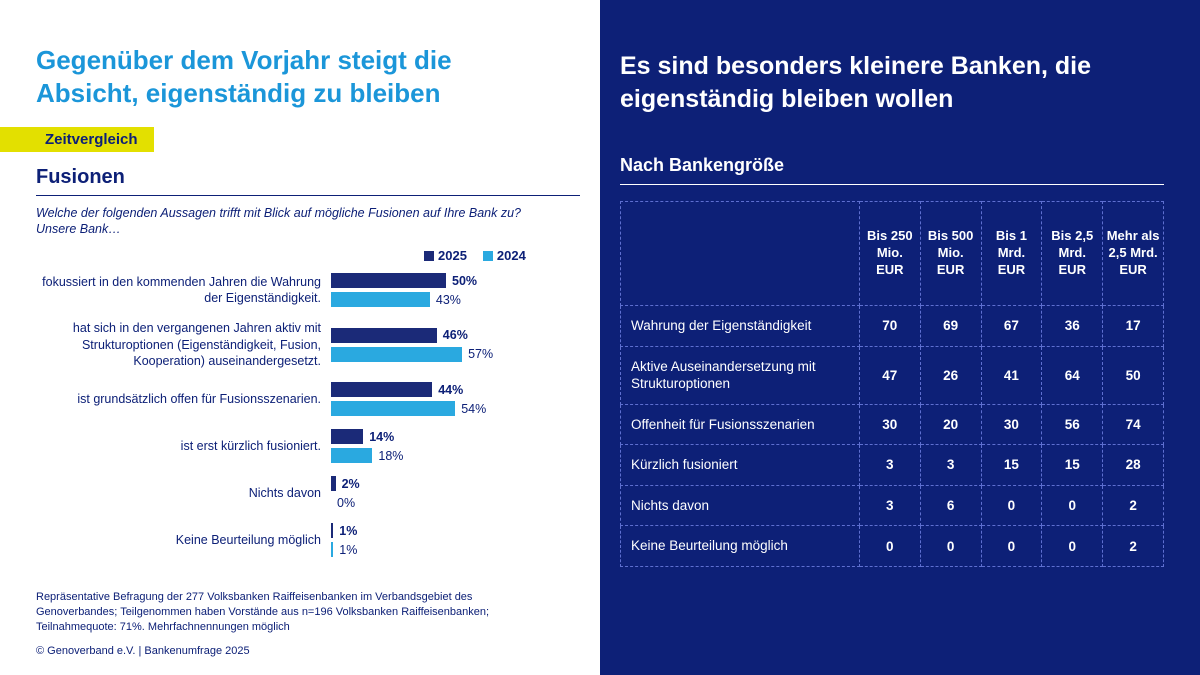  I want to click on legend-swatch-2024, so click(487, 255).